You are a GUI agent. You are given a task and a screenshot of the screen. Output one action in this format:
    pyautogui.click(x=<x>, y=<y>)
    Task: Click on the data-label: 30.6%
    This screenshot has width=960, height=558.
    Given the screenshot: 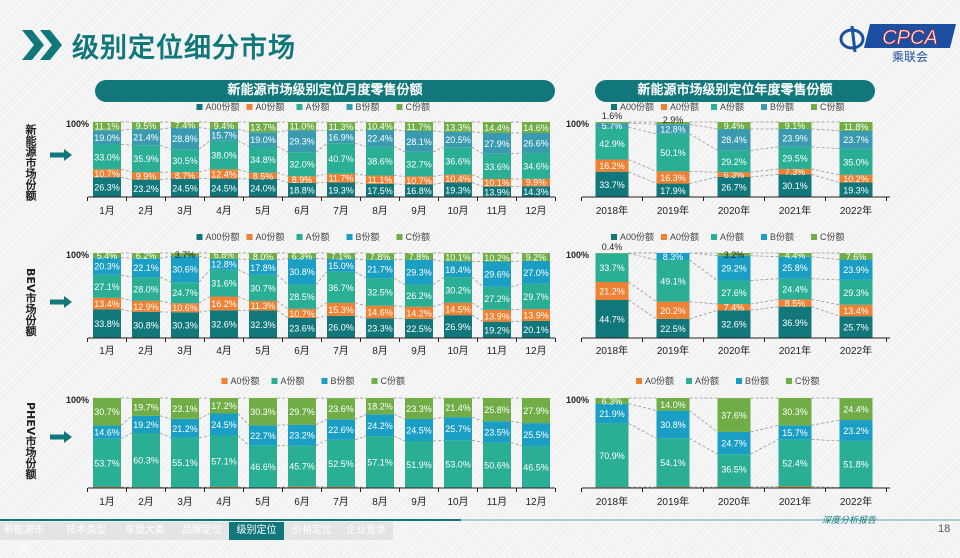 What is the action you would take?
    pyautogui.click(x=185, y=270)
    